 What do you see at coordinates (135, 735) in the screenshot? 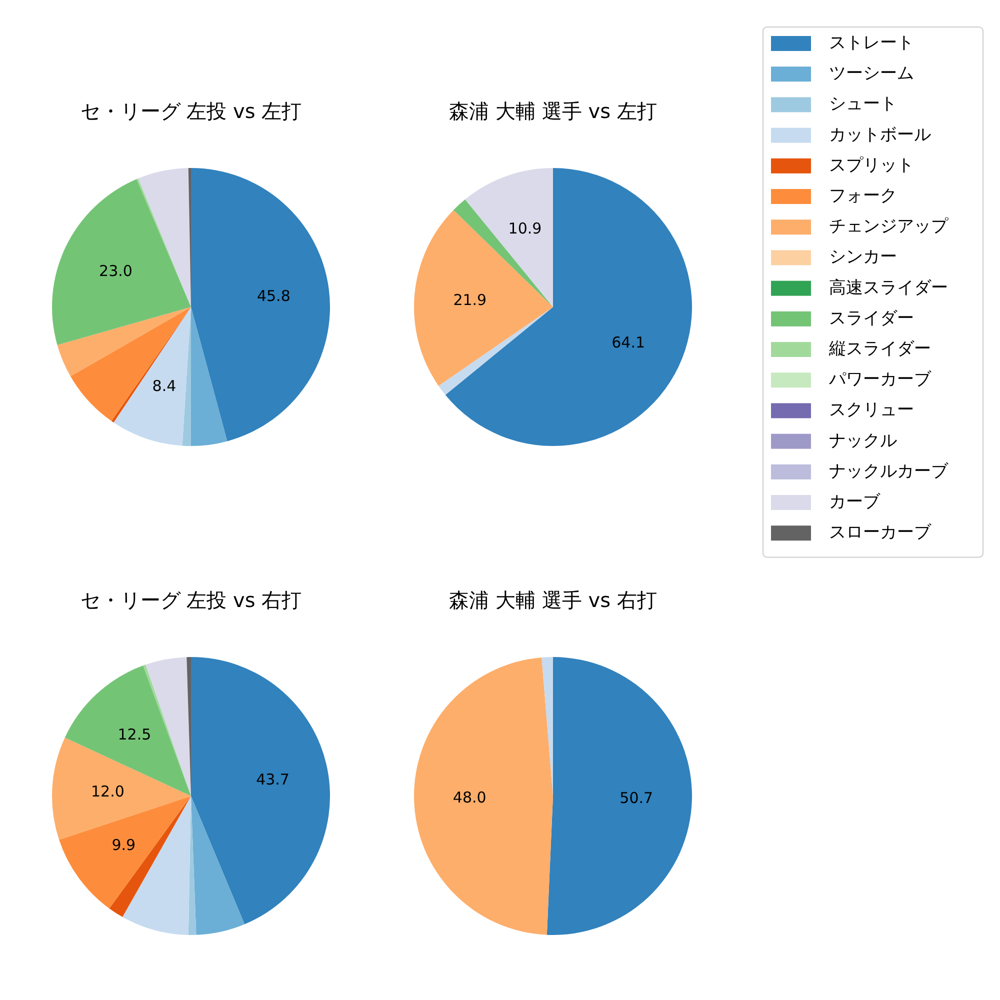
I see `data-label: 12.5` at bounding box center [135, 735].